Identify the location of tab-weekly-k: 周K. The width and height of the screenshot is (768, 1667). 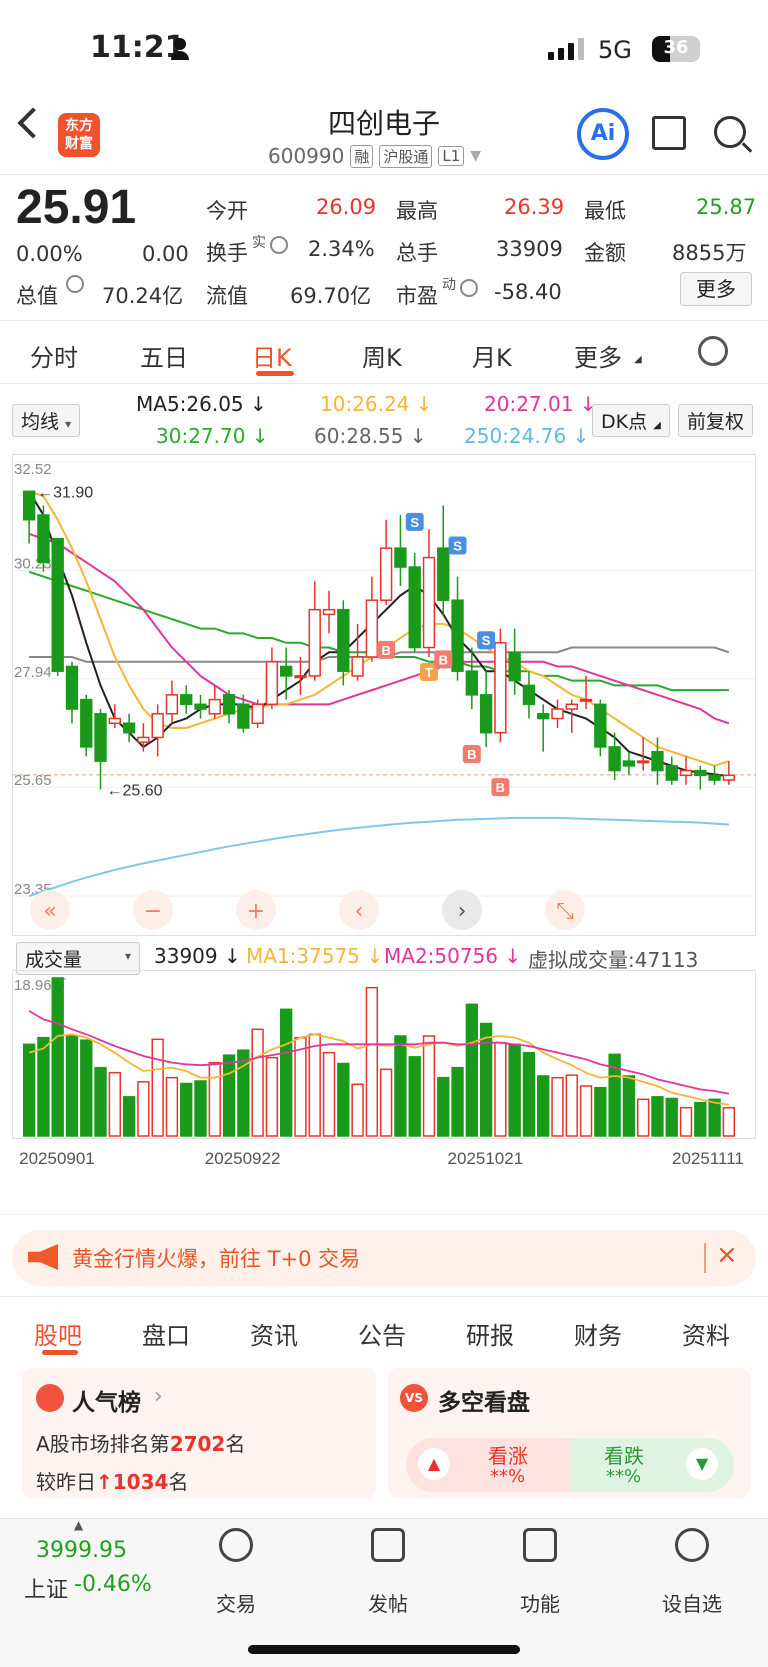
(382, 358).